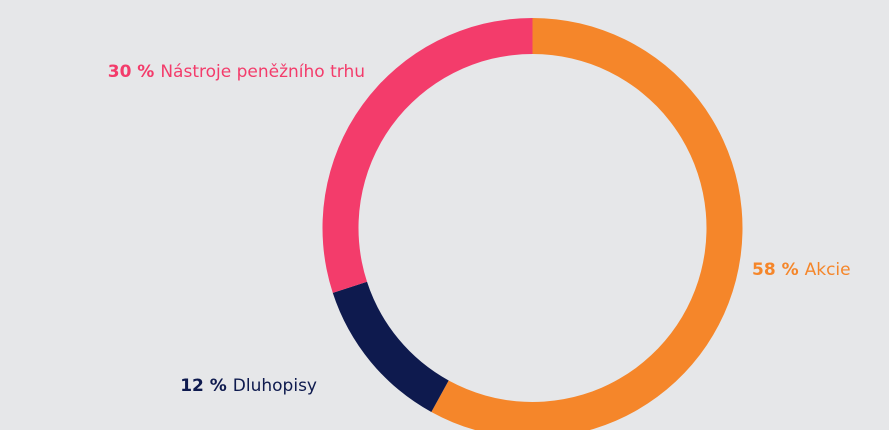  What do you see at coordinates (390, 347) in the screenshot?
I see `donut-segment` at bounding box center [390, 347].